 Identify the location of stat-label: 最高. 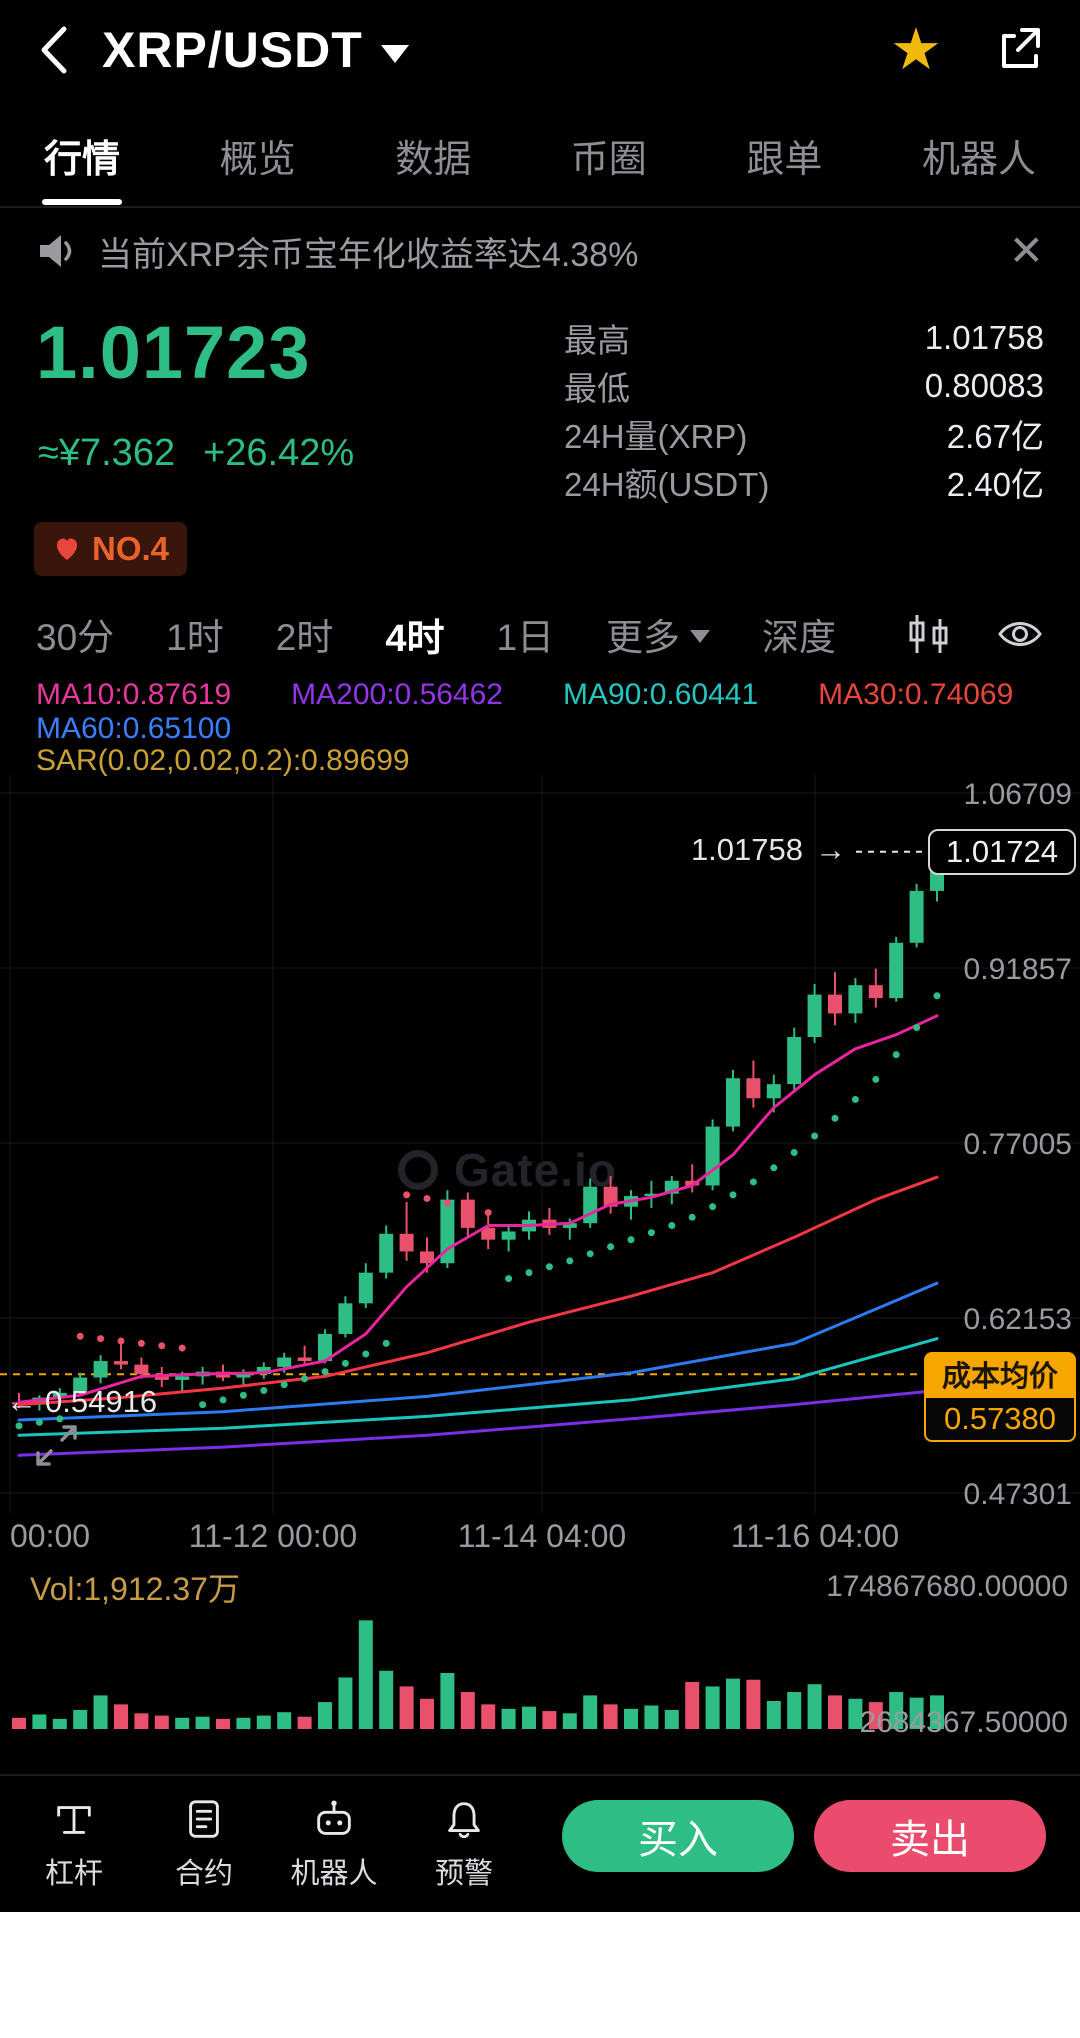
(597, 340).